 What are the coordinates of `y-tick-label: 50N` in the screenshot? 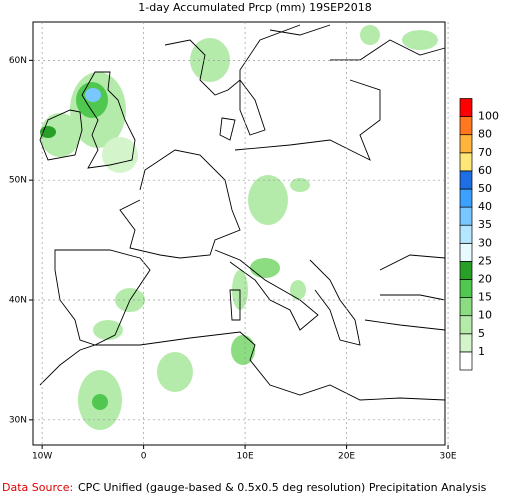 It's located at (18, 181).